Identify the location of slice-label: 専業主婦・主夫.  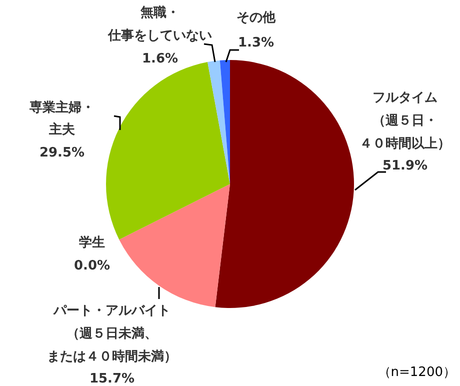
(61, 119).